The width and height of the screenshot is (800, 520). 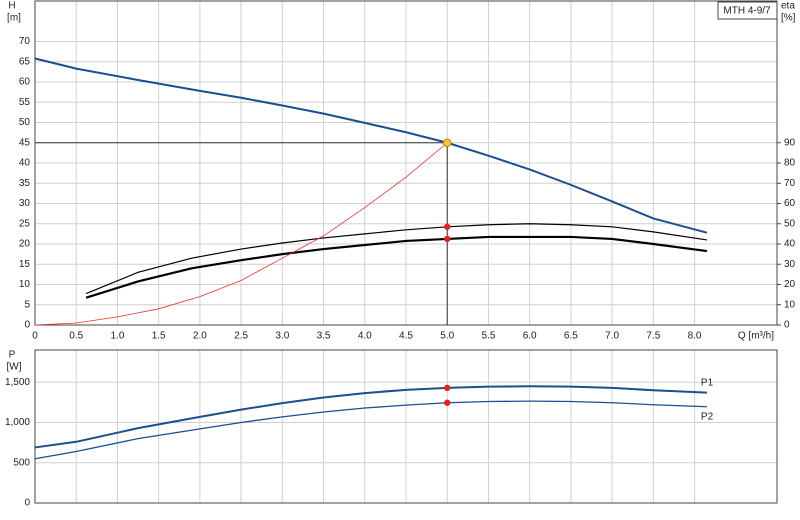 What do you see at coordinates (324, 336) in the screenshot?
I see `x-tick-label: 3.5` at bounding box center [324, 336].